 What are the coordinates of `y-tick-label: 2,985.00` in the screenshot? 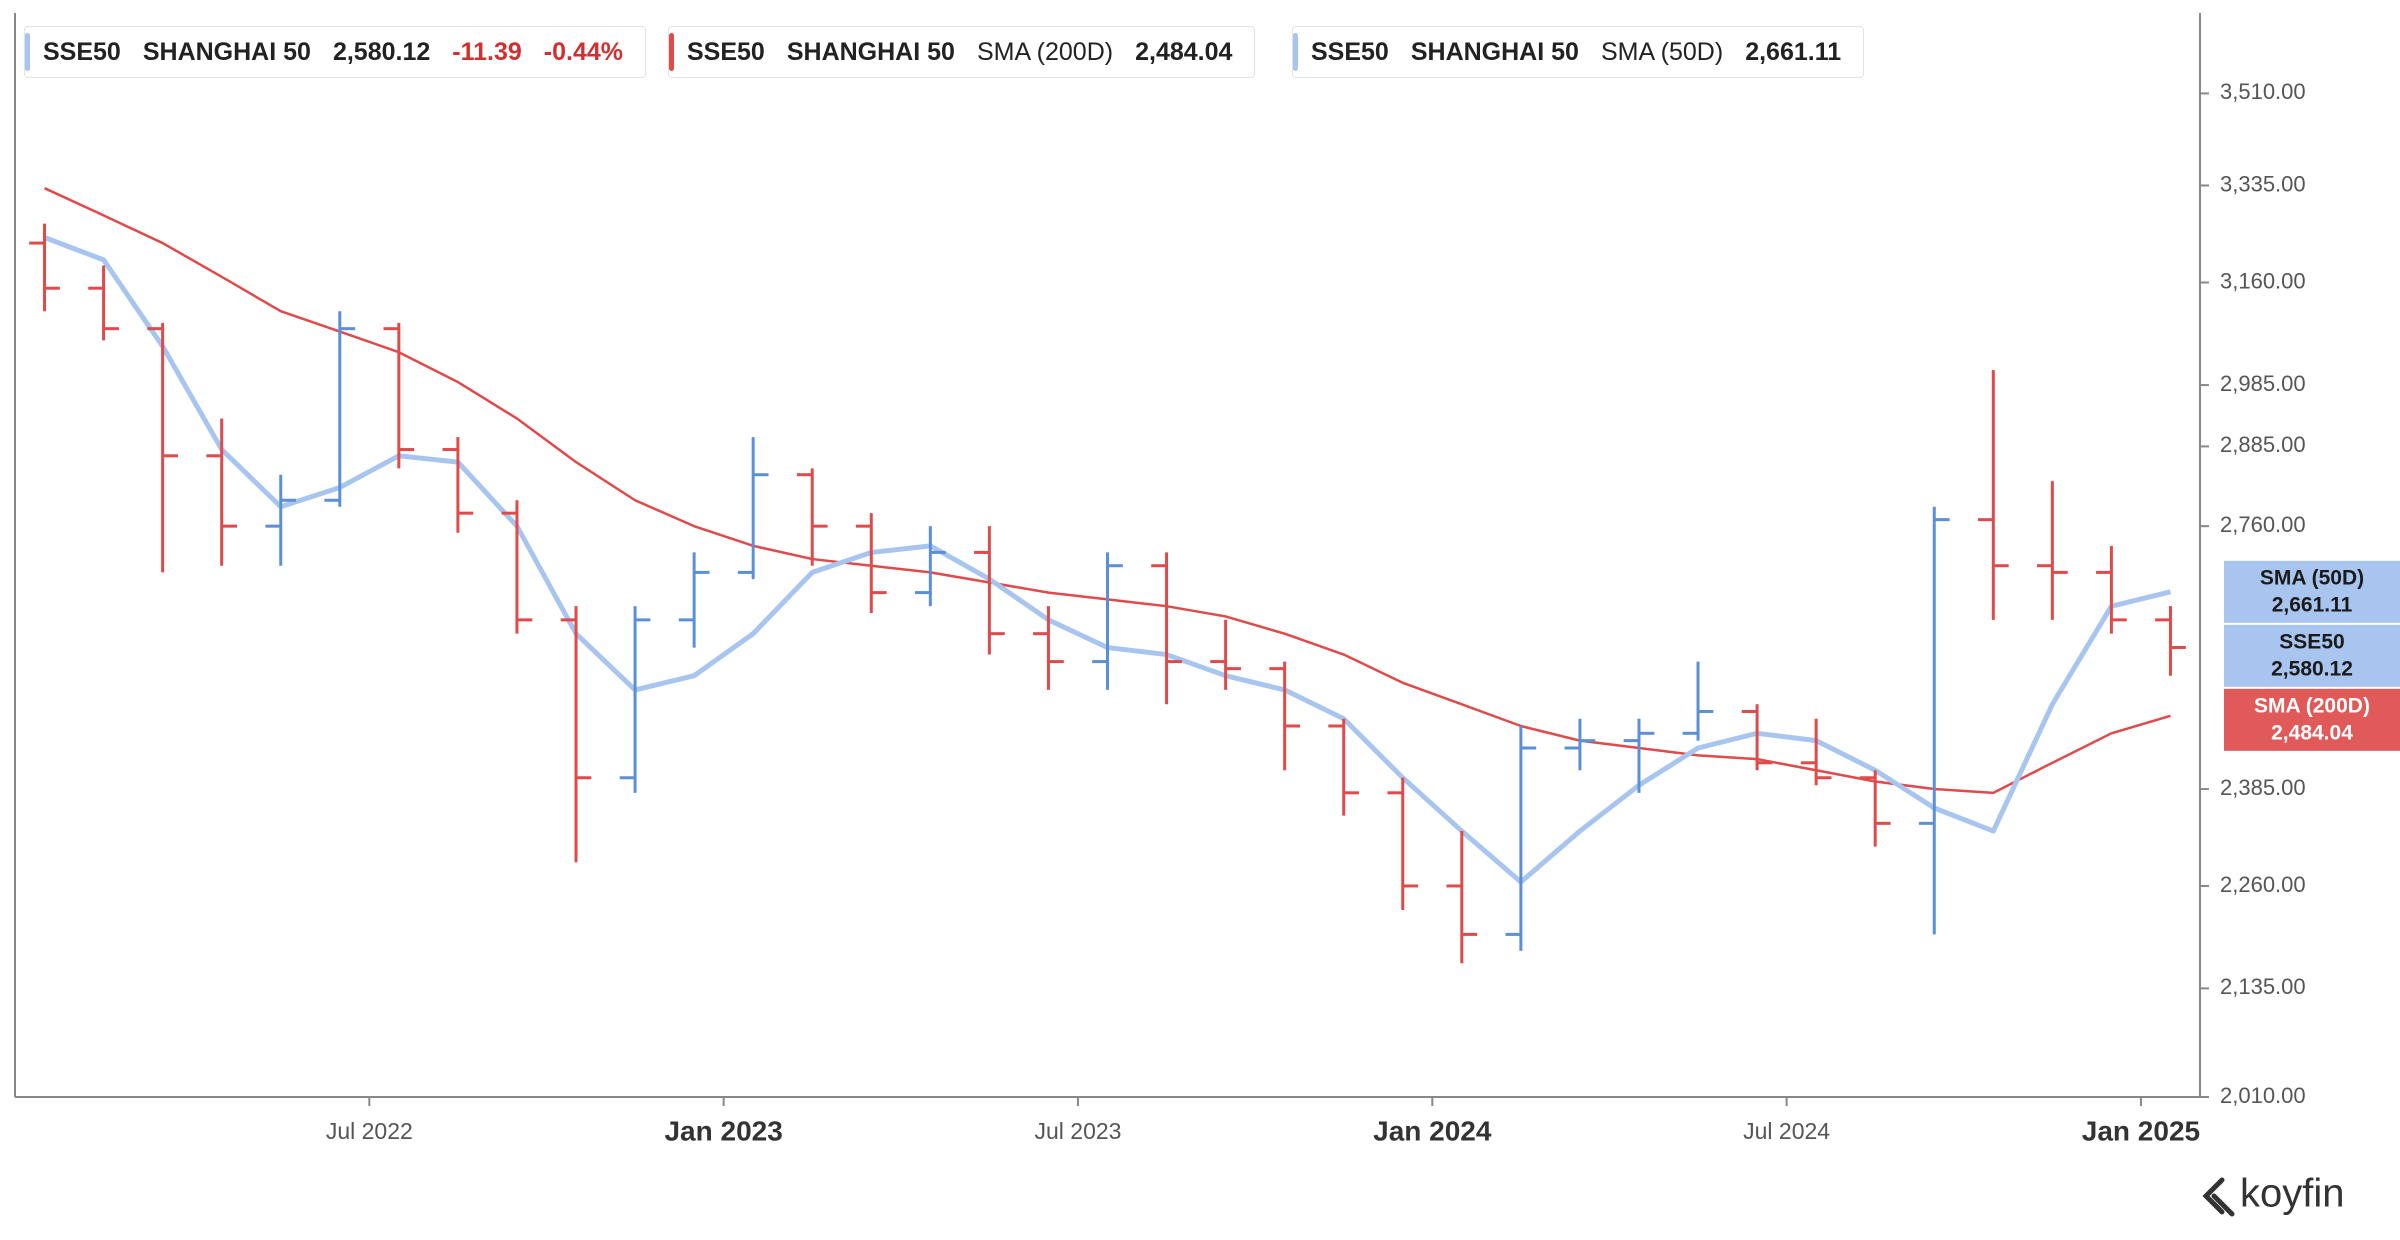 It's located at (2263, 383).